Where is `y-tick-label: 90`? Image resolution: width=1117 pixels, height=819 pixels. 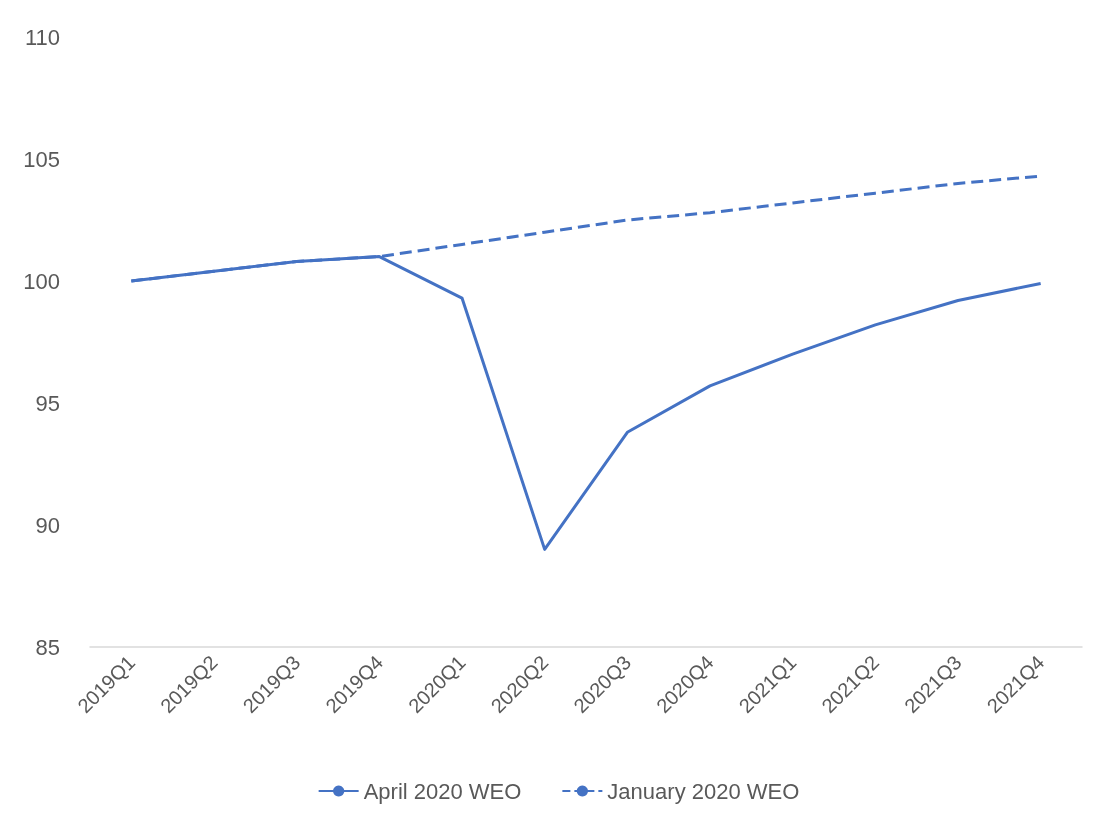 y-tick-label: 90 is located at coordinates (47, 525).